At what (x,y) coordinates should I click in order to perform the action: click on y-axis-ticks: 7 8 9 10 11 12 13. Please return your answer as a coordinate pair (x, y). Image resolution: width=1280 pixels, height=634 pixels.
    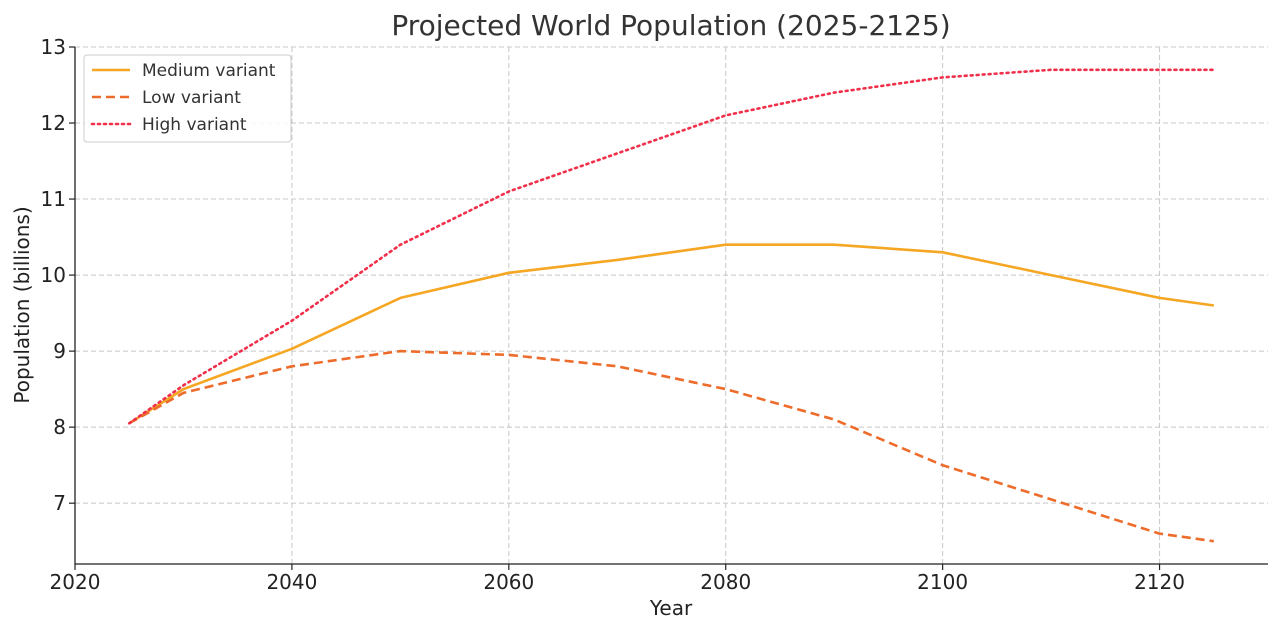
    Looking at the image, I should click on (58, 275).